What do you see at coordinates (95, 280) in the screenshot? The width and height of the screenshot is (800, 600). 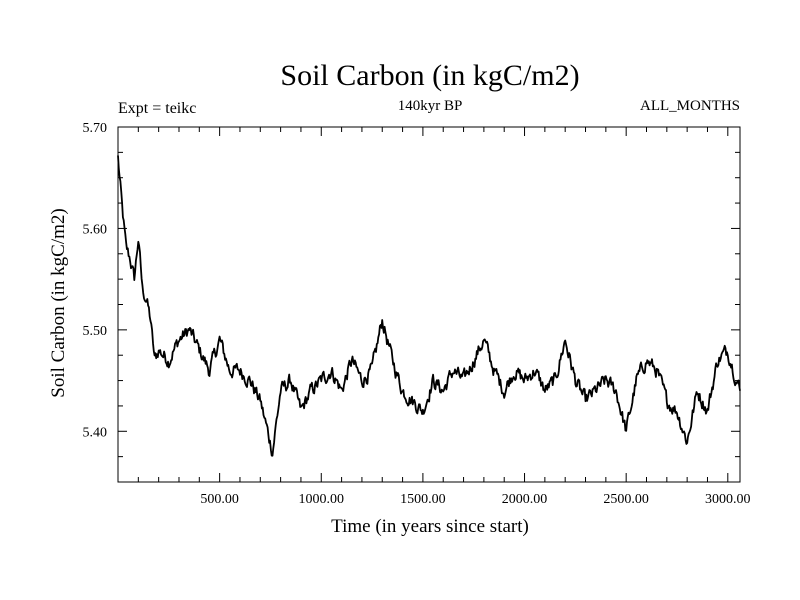 I see `y-axis: 5.40 5.50 5.60 5.70` at bounding box center [95, 280].